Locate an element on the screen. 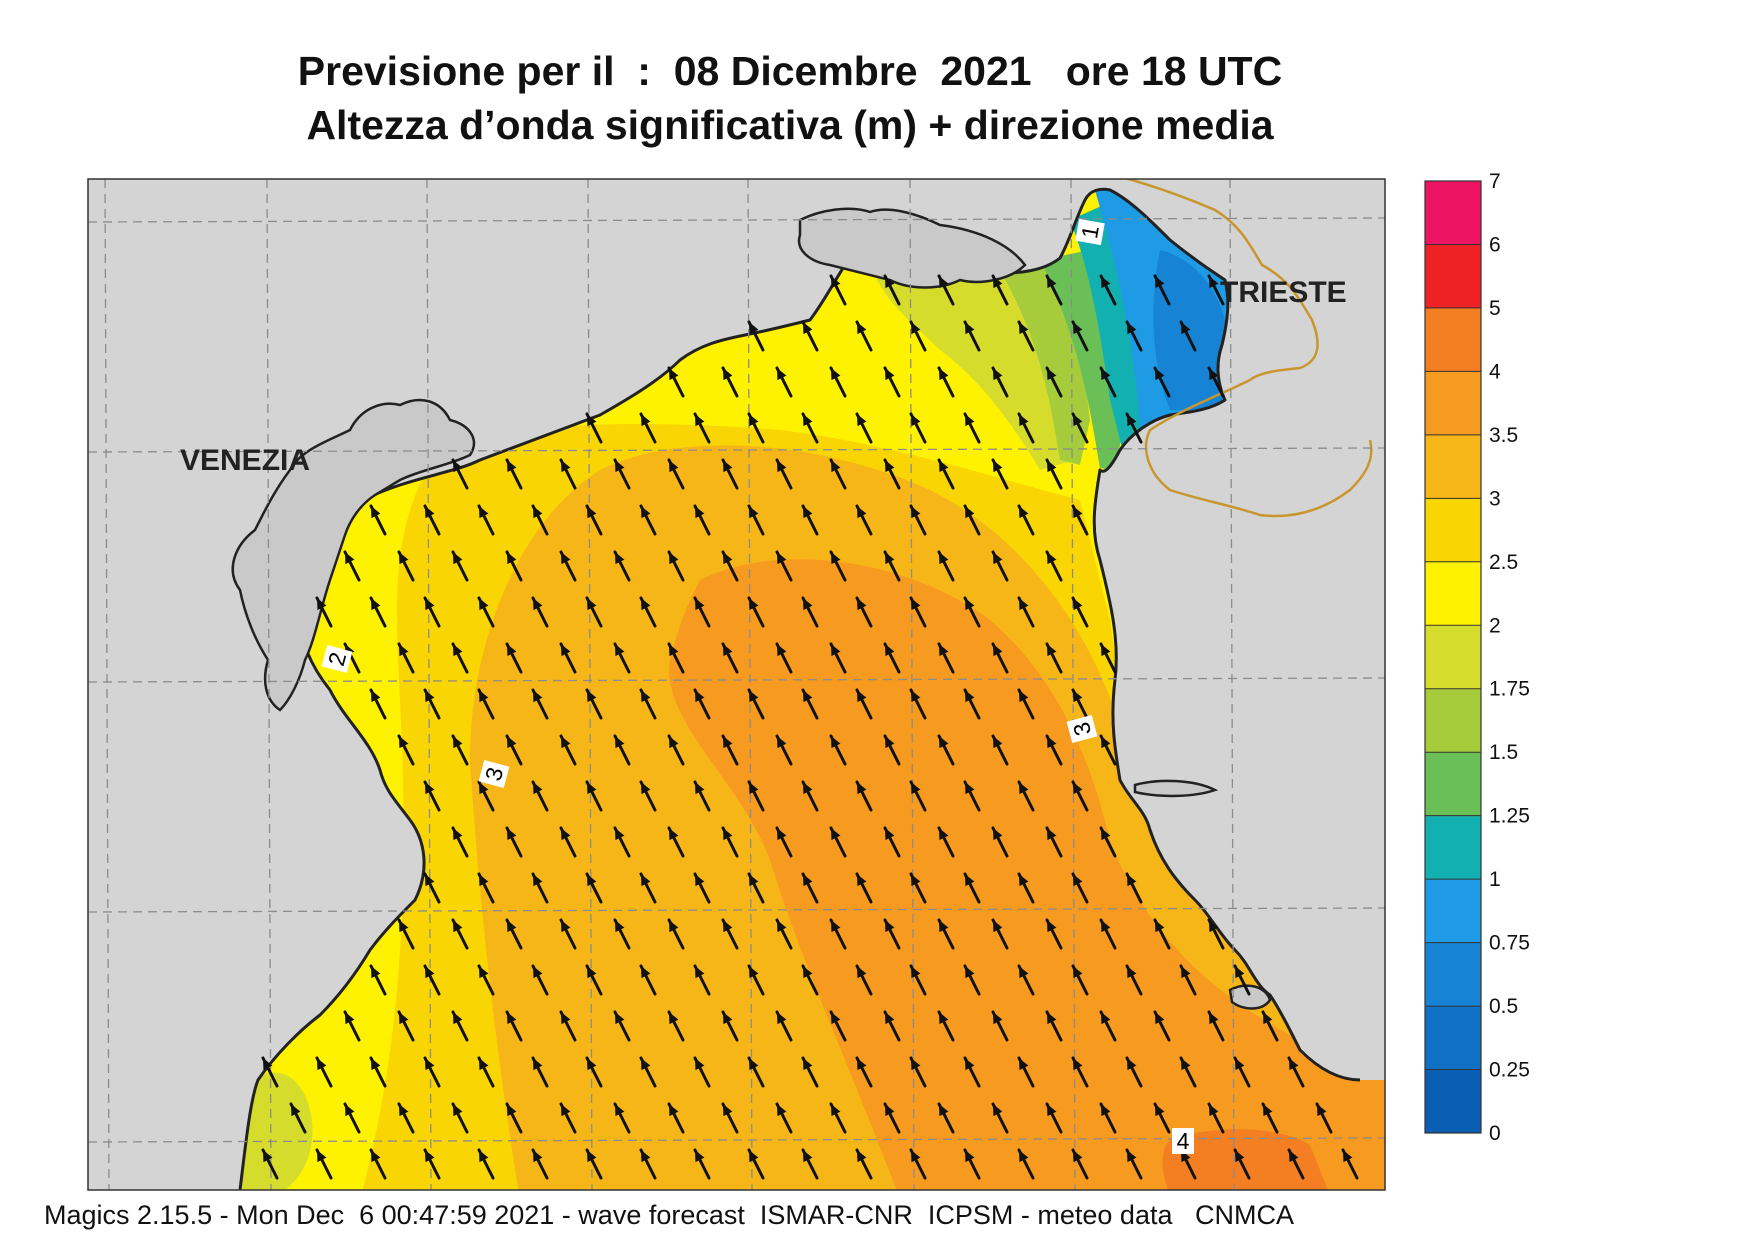 This screenshot has height=1242, width=1755. colorbar-tick-label: 1.5 is located at coordinates (1503, 752).